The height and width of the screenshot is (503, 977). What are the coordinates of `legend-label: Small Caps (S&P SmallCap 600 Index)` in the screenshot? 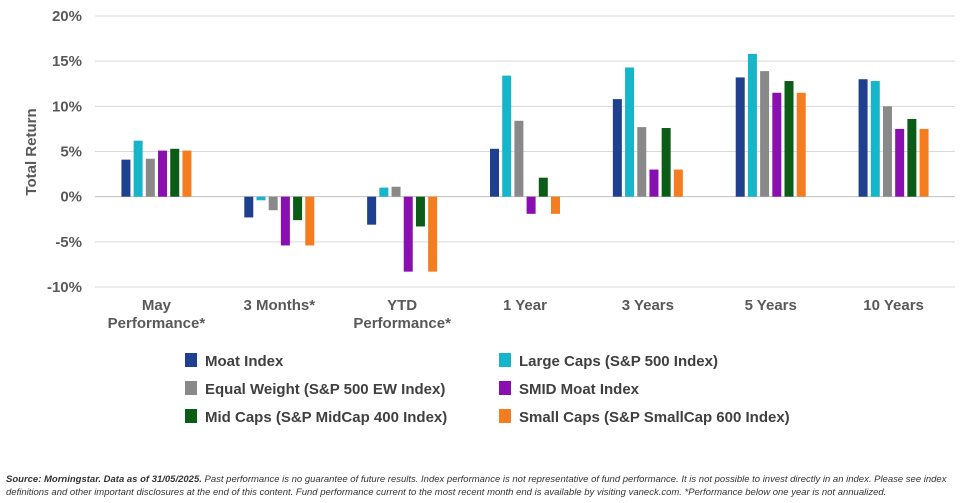 It's located at (654, 417).